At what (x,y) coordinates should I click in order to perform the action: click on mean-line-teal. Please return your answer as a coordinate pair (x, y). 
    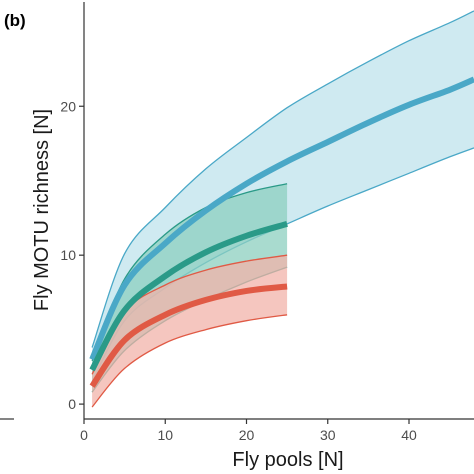
    Looking at the image, I should click on (188, 296).